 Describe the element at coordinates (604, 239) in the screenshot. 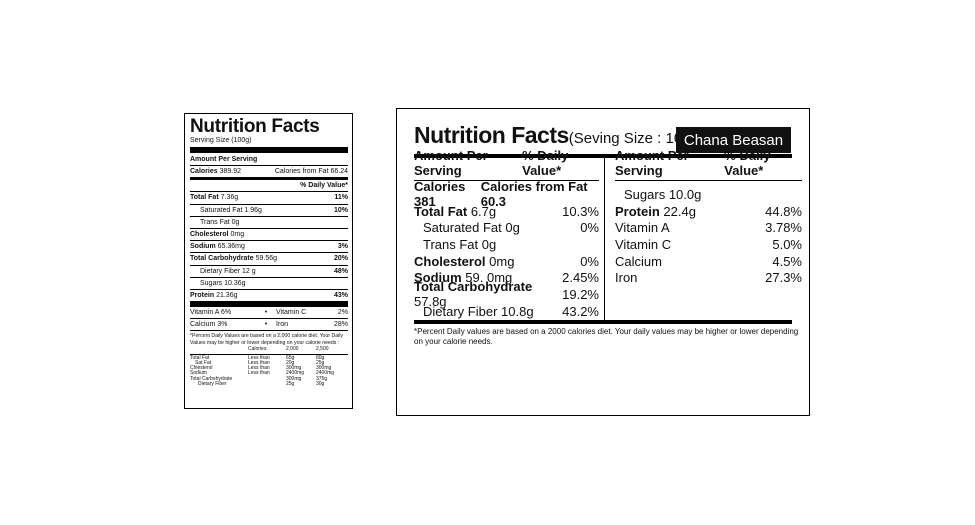

I see `column-divider` at that location.